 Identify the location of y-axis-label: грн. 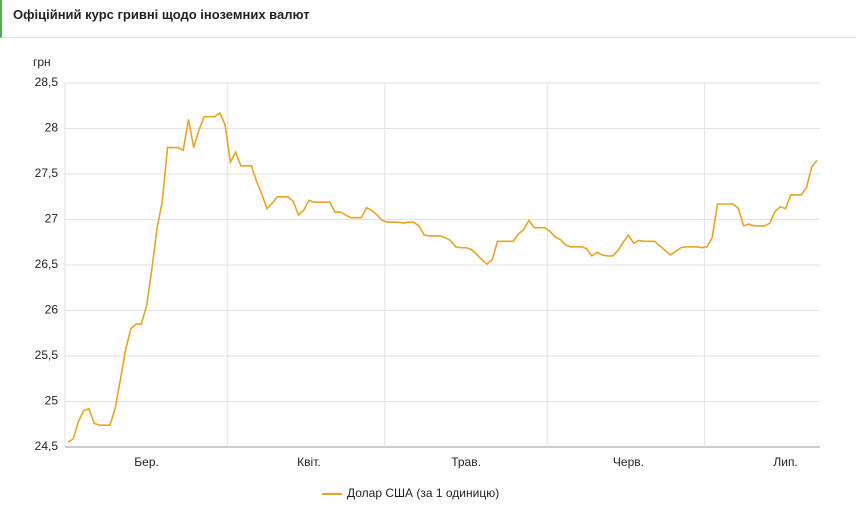
(42, 62).